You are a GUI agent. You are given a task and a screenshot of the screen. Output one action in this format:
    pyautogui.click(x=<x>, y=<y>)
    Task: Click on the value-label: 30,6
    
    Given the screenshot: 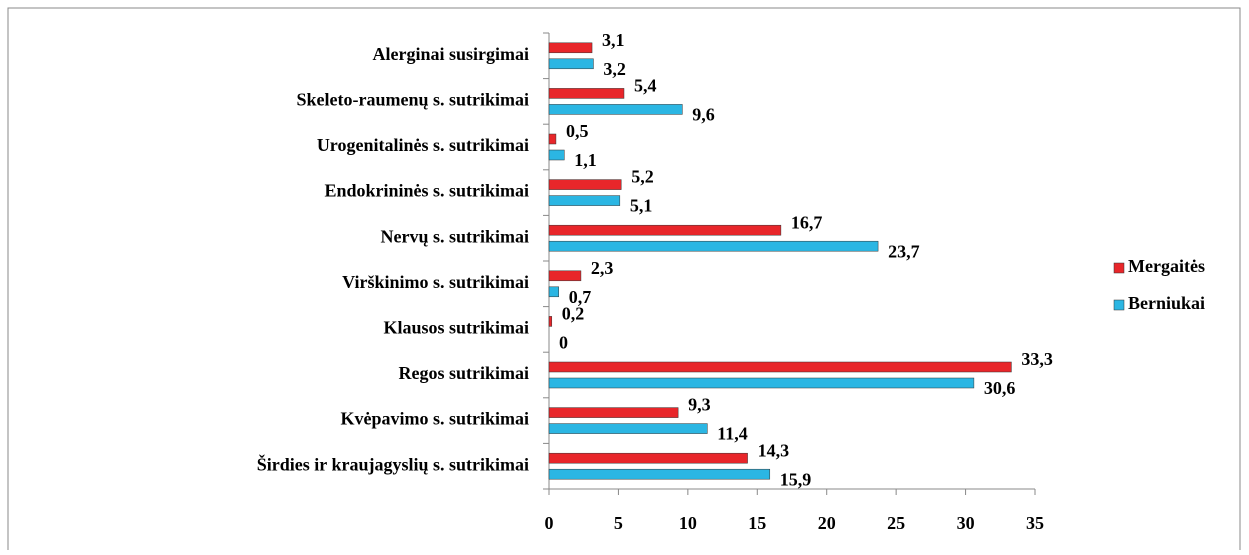 What is the action you would take?
    pyautogui.click(x=1000, y=388)
    